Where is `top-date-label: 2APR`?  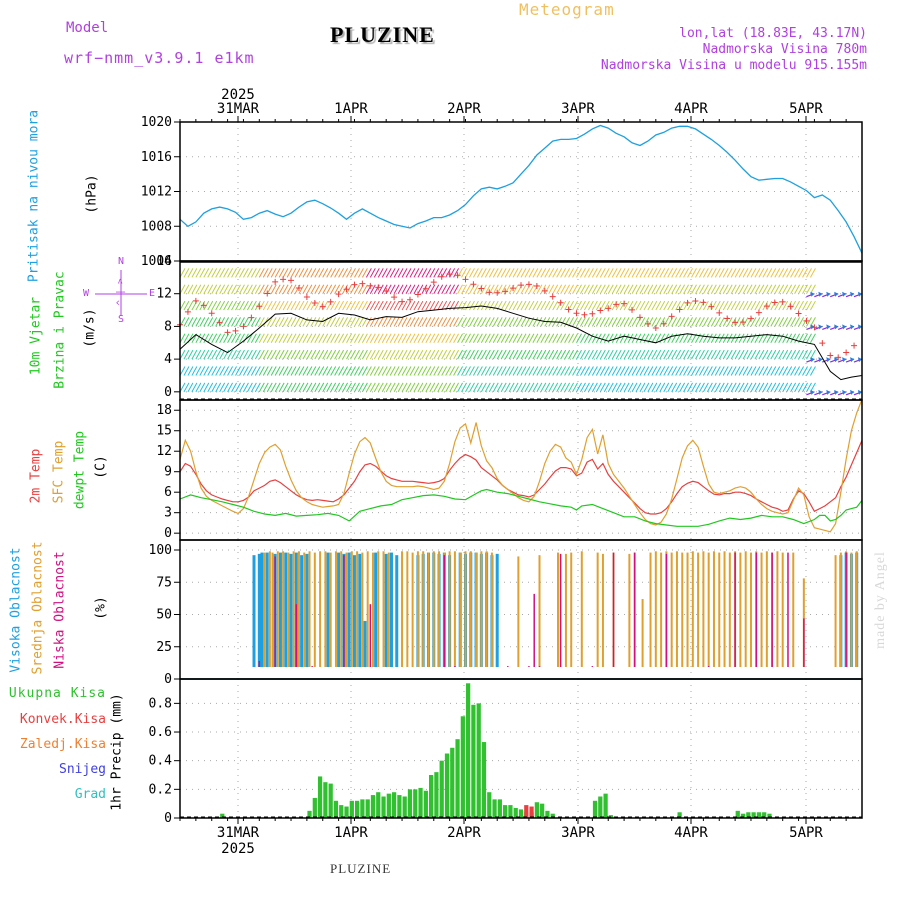
top-date-label: 2APR is located at coordinates (464, 109).